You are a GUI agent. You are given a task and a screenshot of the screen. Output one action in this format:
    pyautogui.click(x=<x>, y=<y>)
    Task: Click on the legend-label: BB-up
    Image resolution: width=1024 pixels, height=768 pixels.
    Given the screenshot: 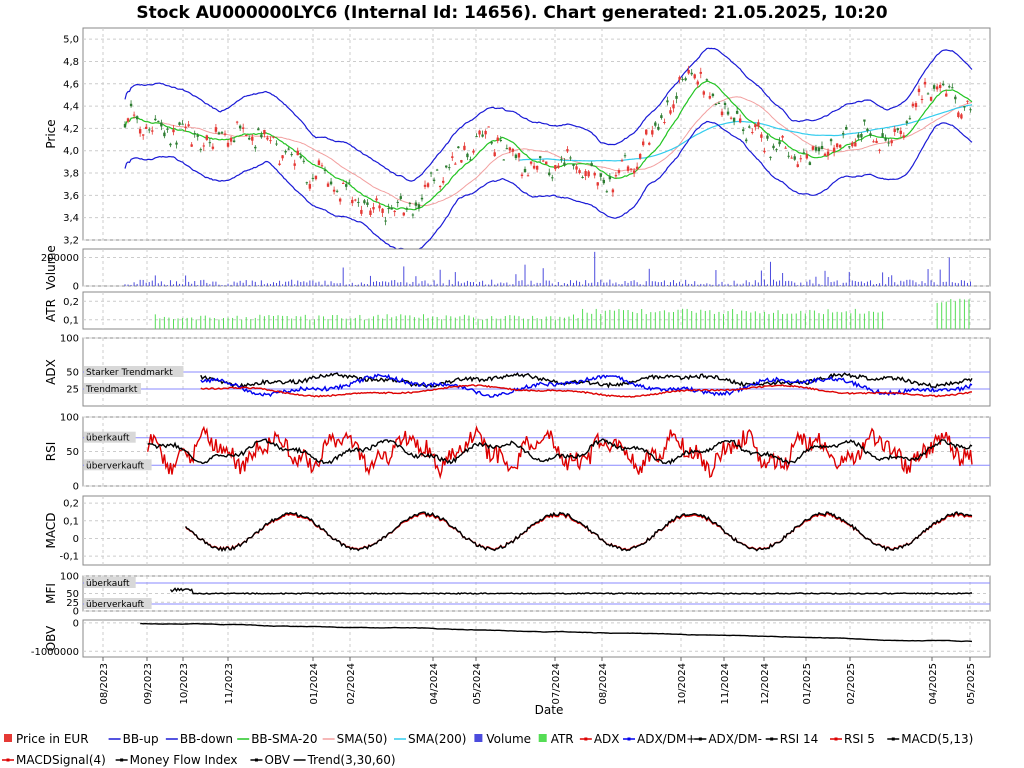 What is the action you would take?
    pyautogui.click(x=141, y=739)
    